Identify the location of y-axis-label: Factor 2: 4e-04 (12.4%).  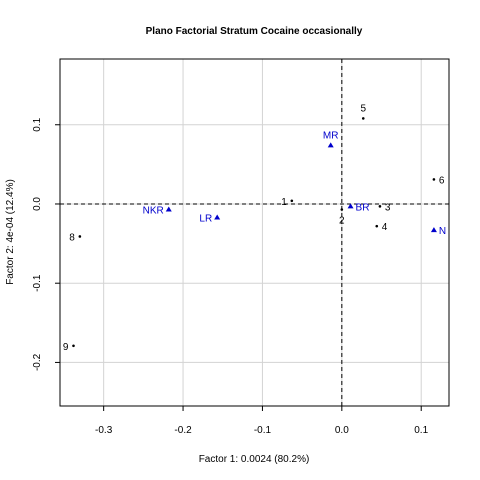
(10, 232).